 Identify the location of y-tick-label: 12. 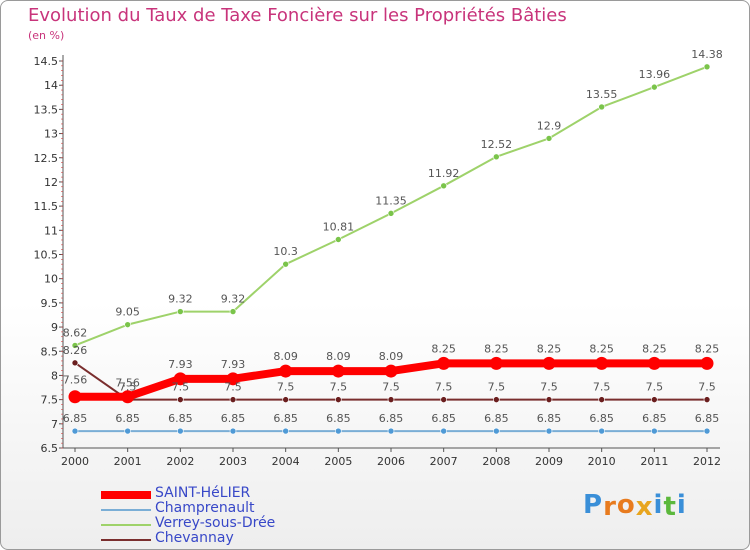
(51, 182).